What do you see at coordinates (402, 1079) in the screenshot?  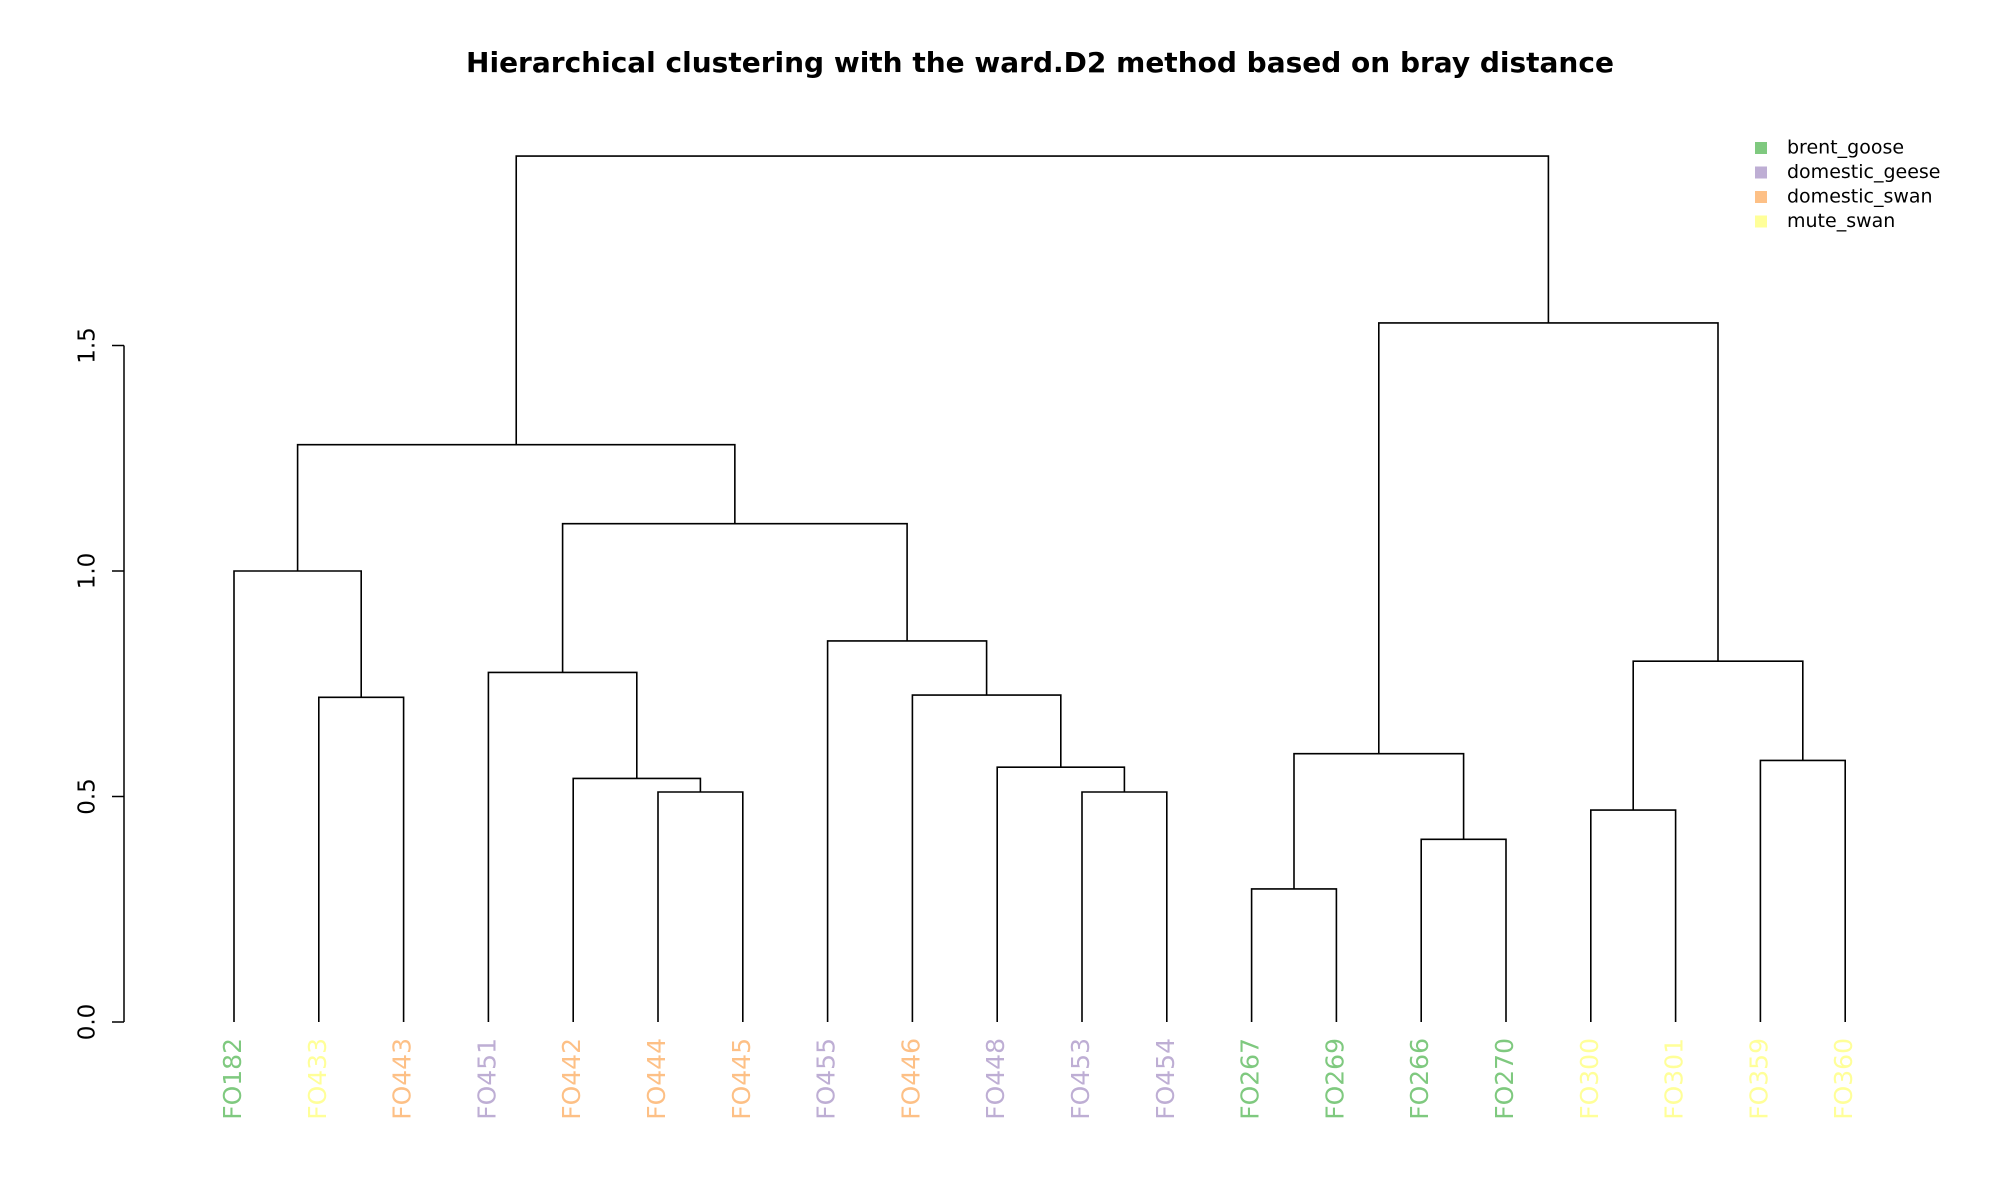 I see `leaf-label: FO443` at bounding box center [402, 1079].